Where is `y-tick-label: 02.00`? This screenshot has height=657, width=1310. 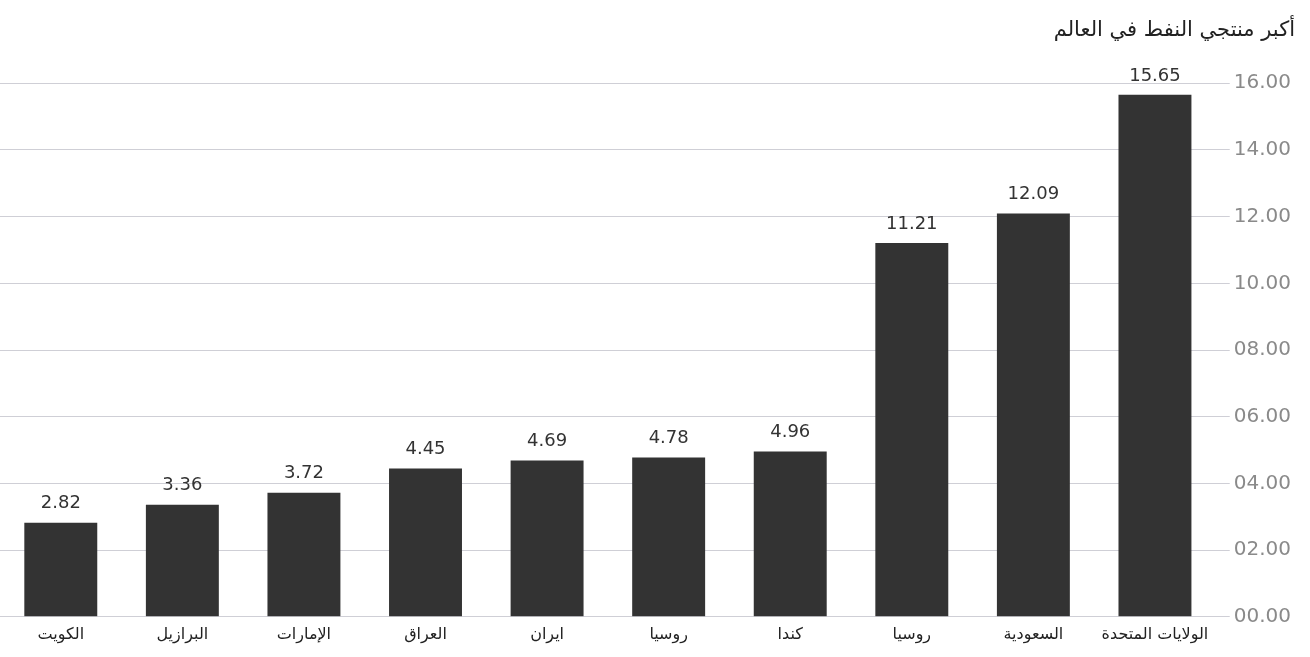
y-tick-label: 02.00 is located at coordinates (1262, 548).